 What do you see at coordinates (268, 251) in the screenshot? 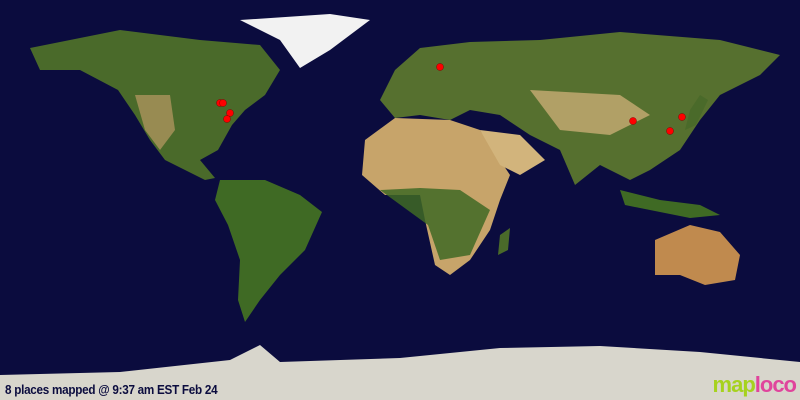
I see `south-america` at bounding box center [268, 251].